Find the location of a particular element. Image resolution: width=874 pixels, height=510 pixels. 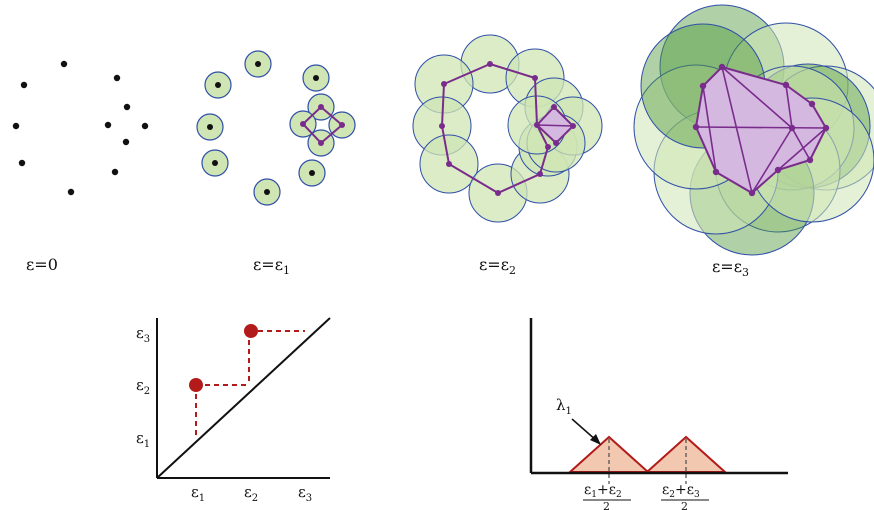

pd-diagonal is located at coordinates (243, 398).